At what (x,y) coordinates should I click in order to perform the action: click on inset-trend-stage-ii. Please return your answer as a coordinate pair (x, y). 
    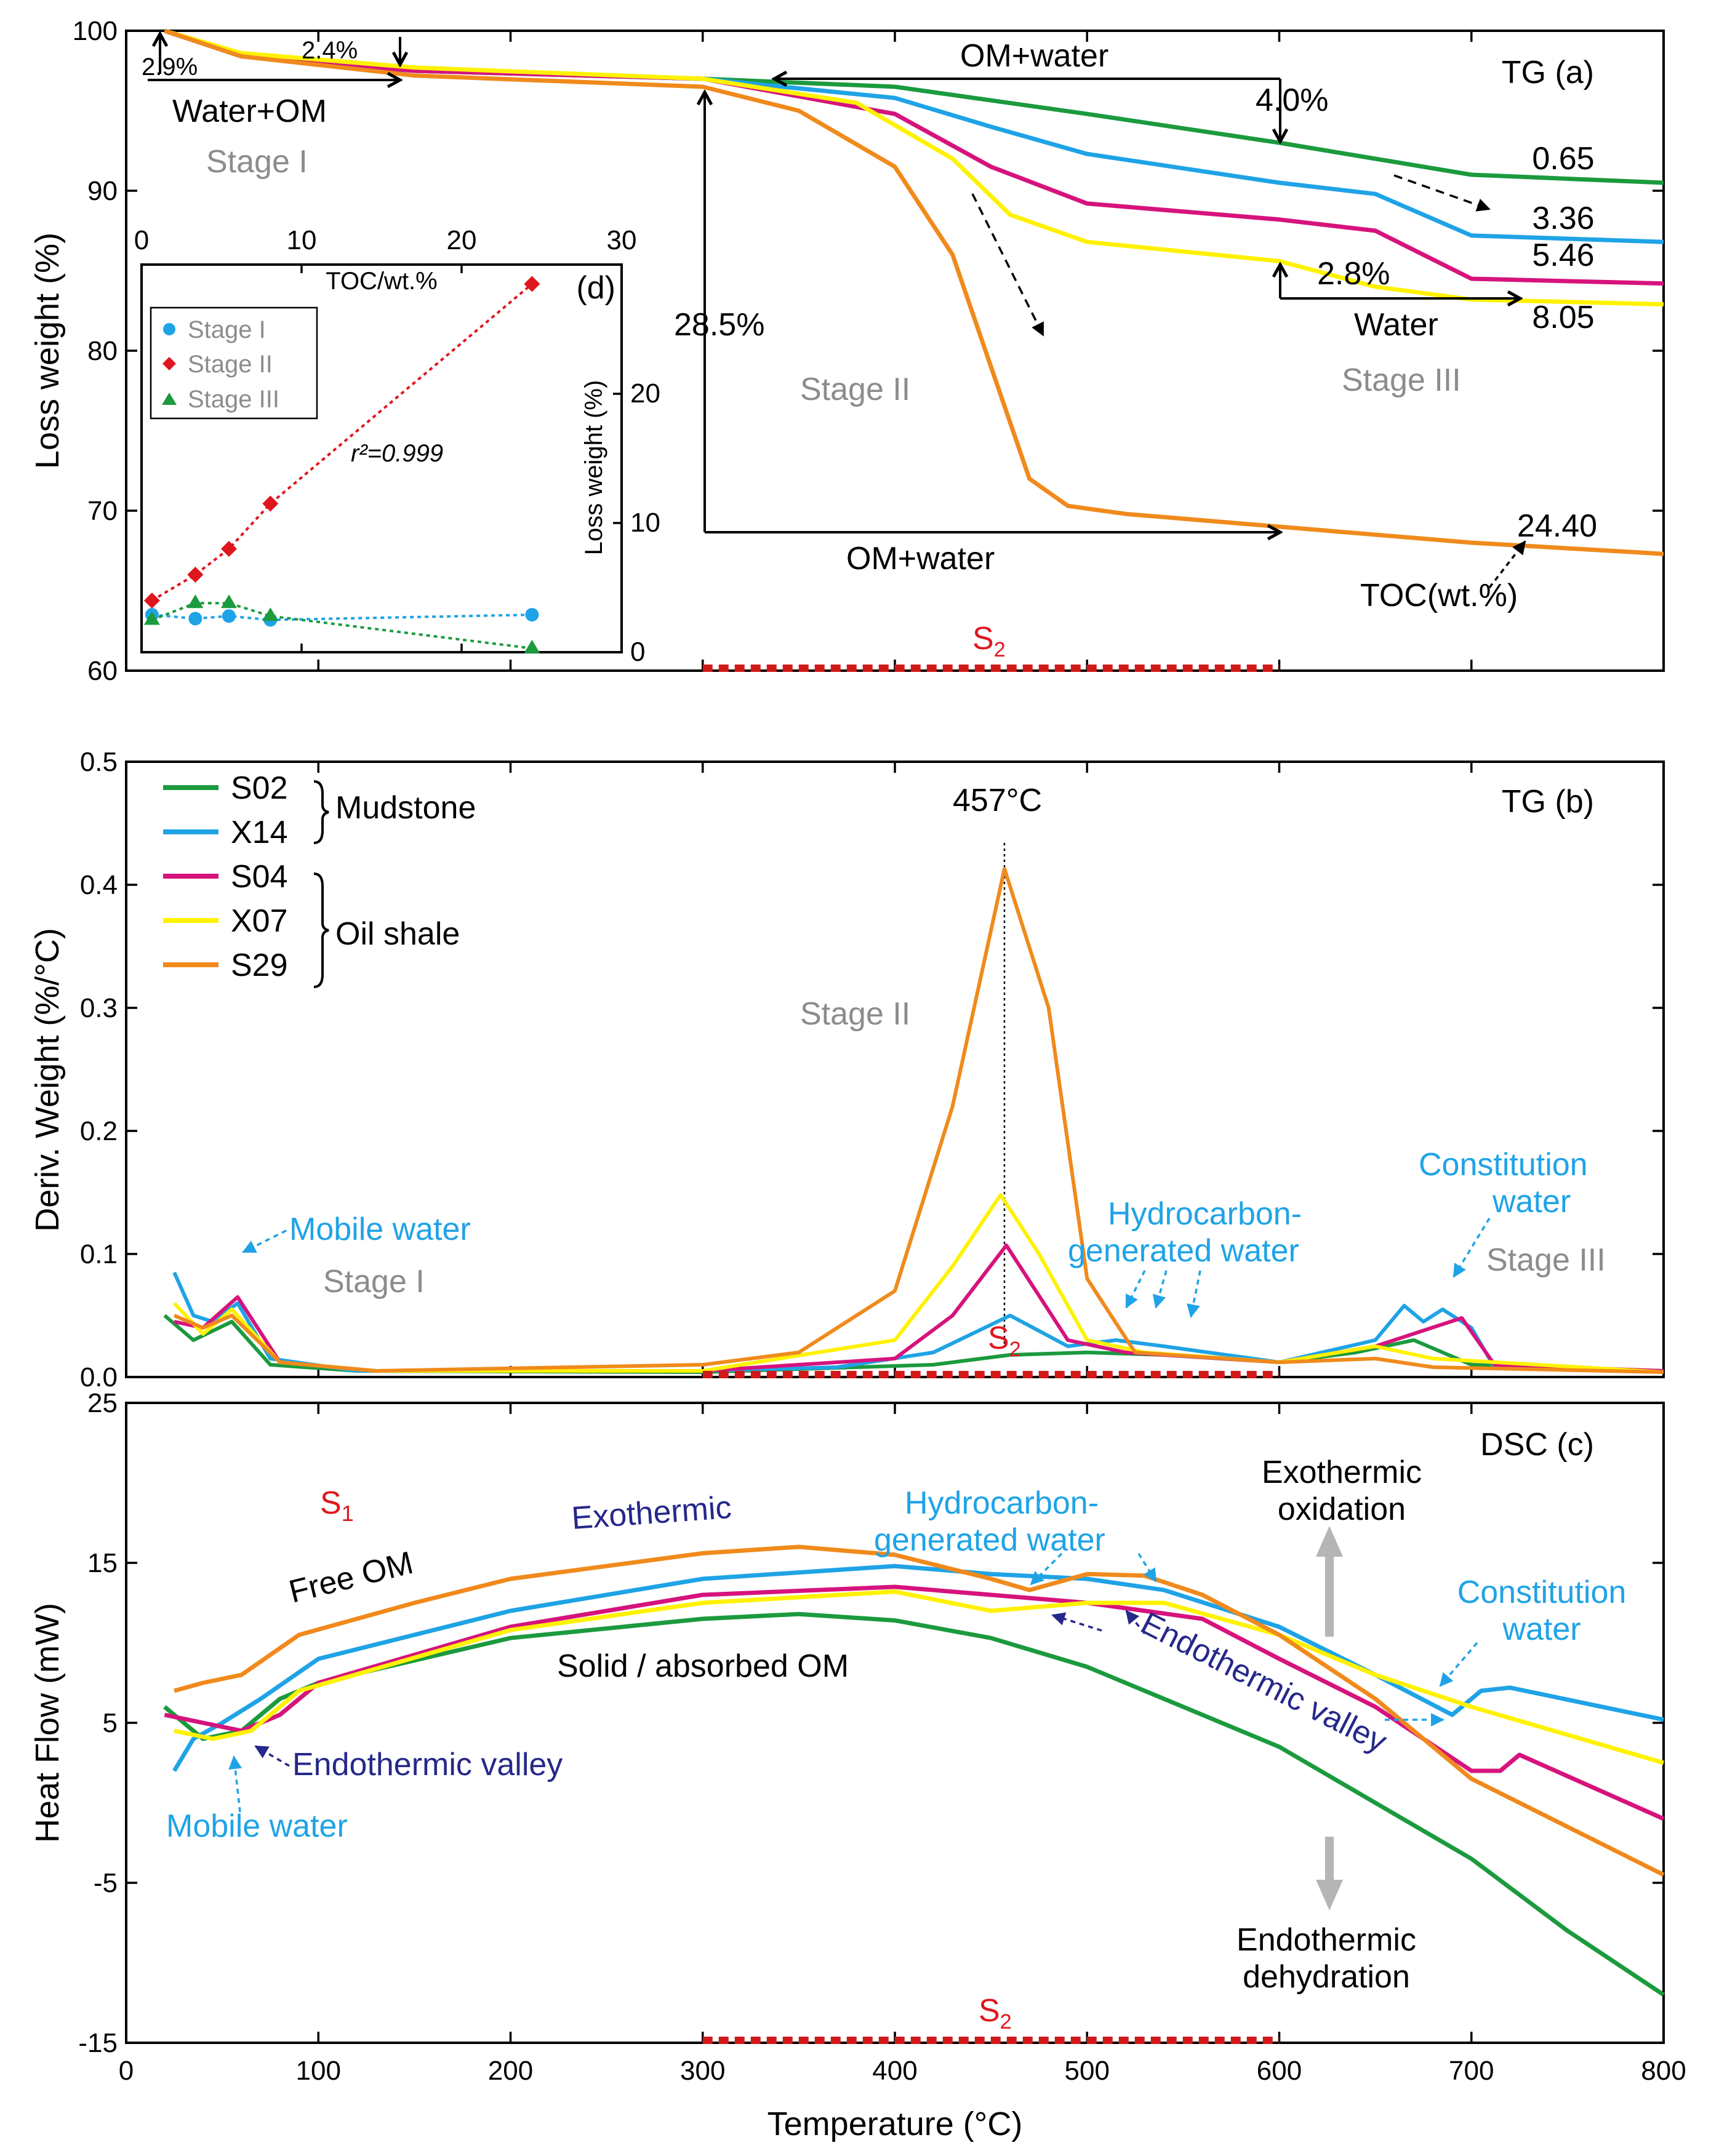
    Looking at the image, I should click on (342, 442).